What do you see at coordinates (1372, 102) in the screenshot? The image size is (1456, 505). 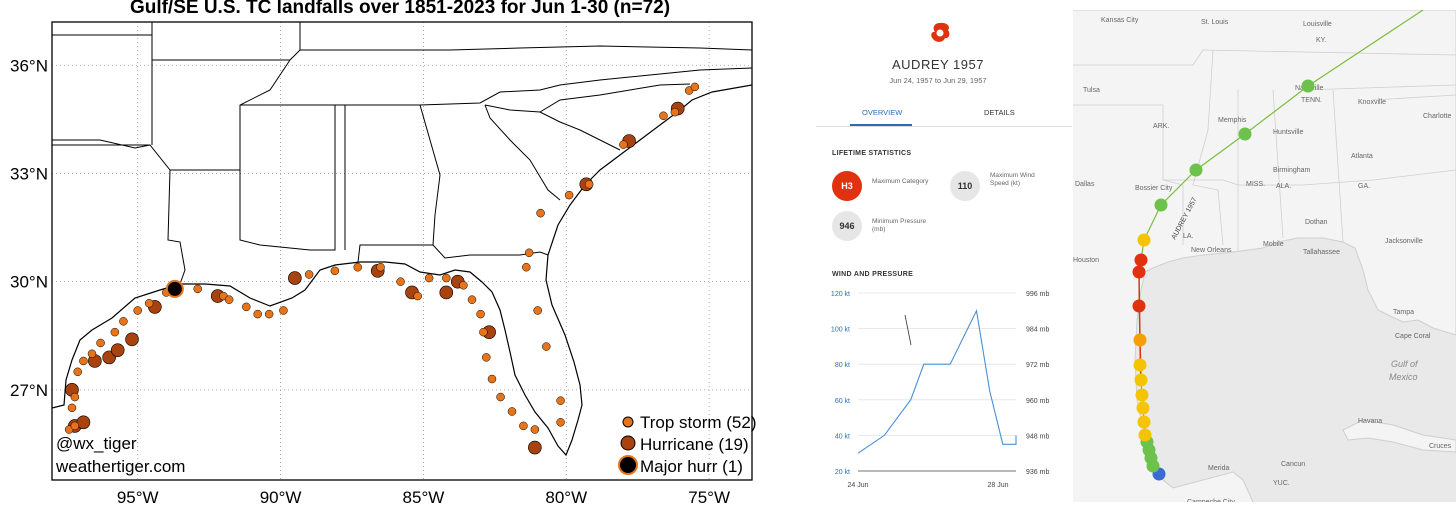 I see `map-place-label: Knoxville` at bounding box center [1372, 102].